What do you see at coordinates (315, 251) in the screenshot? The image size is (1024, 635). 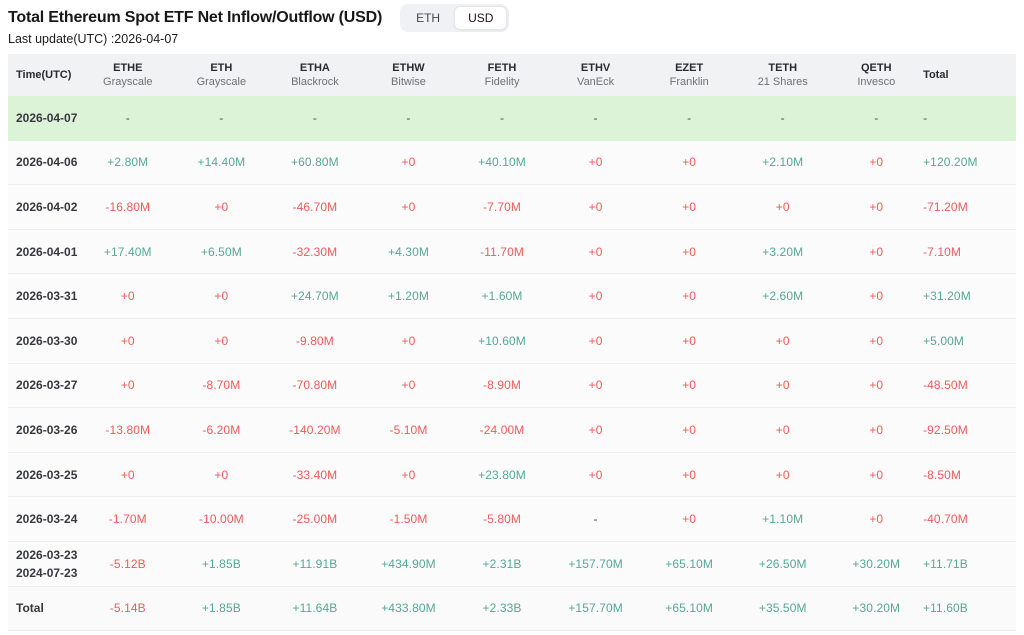 I see `cell-value: -32.30M` at bounding box center [315, 251].